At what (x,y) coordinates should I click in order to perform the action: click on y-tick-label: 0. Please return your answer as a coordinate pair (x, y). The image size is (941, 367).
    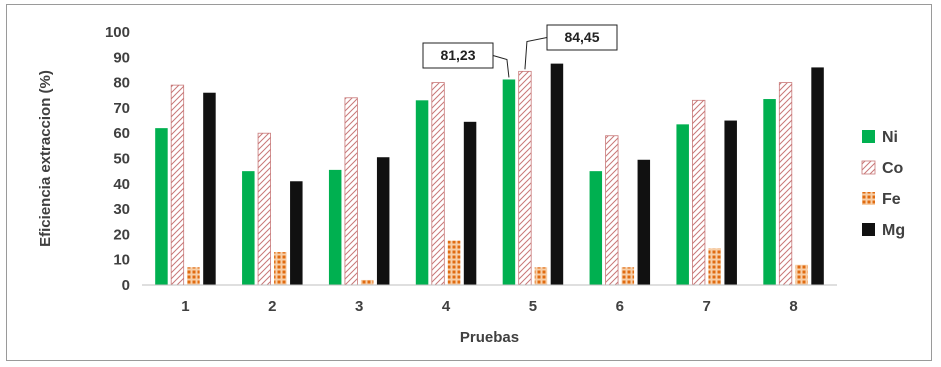
    Looking at the image, I should click on (126, 285).